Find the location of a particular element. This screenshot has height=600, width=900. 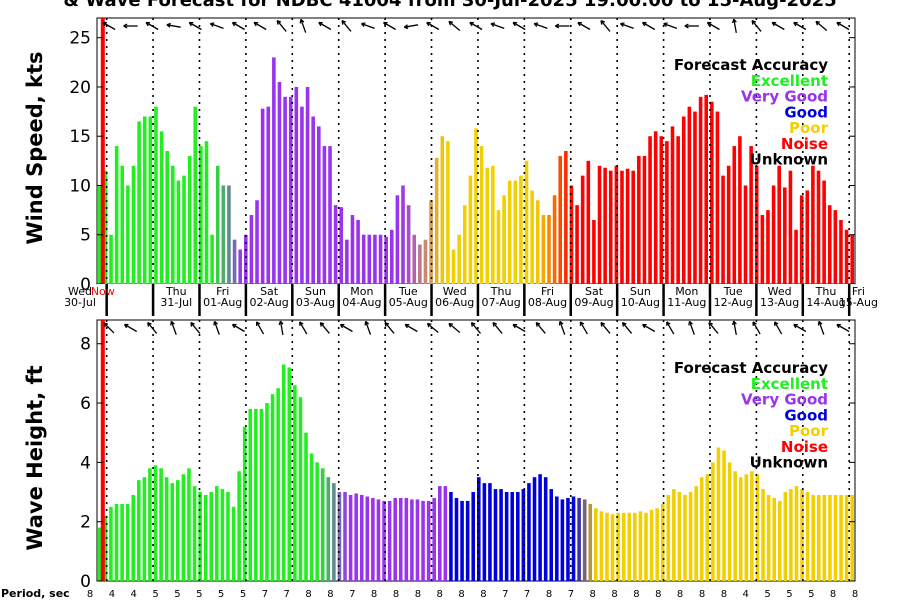

y-tick-label: 0 is located at coordinates (85, 285).